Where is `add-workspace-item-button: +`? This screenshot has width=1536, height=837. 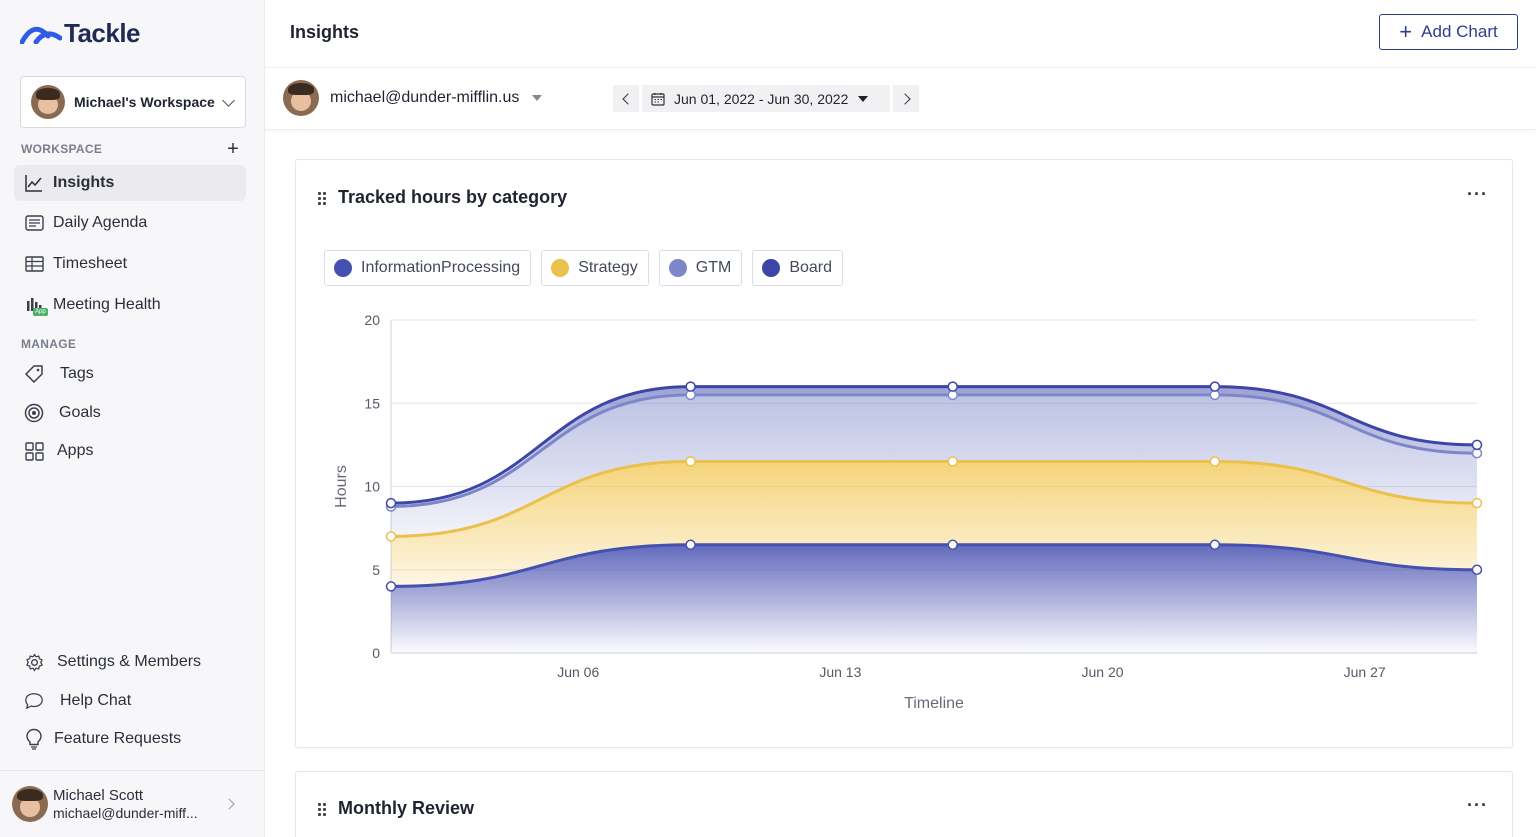
add-workspace-item-button: + is located at coordinates (233, 149).